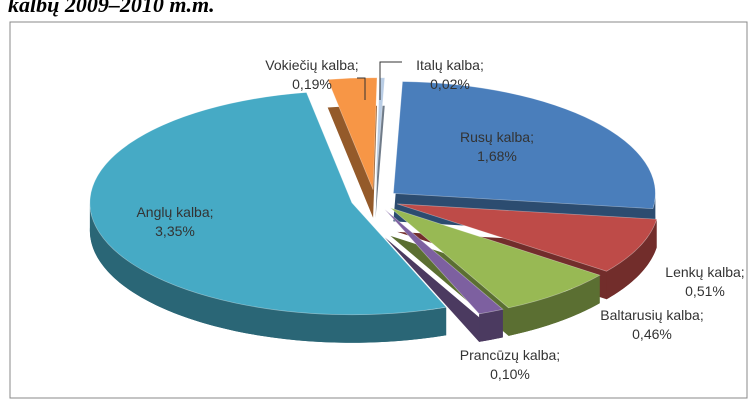  I want to click on data-label-value: 3,35%, so click(175, 231).